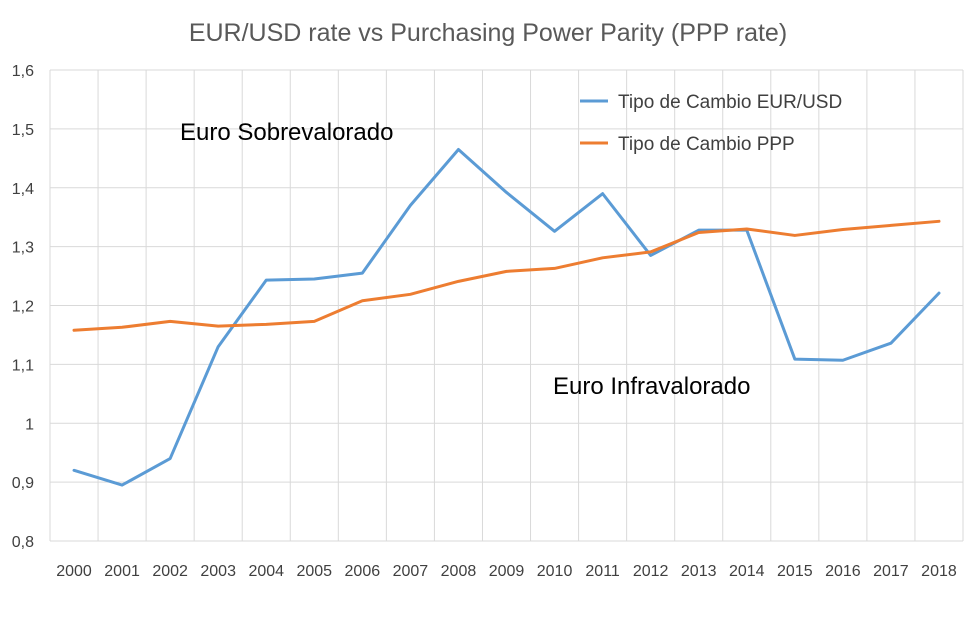 The image size is (977, 644). I want to click on x-tick-label: 2002, so click(170, 571).